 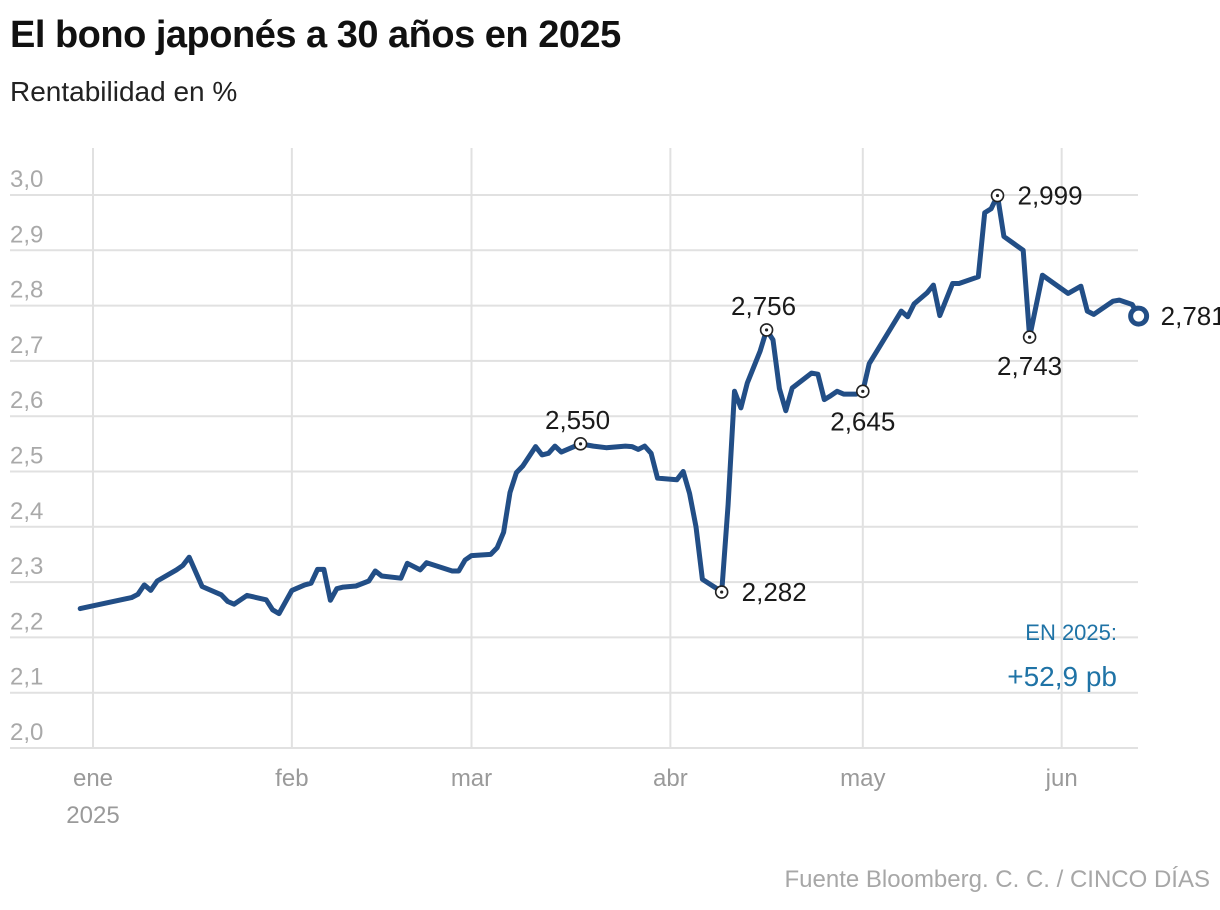 What do you see at coordinates (26, 732) in the screenshot?
I see `y-tick-label: 2,0` at bounding box center [26, 732].